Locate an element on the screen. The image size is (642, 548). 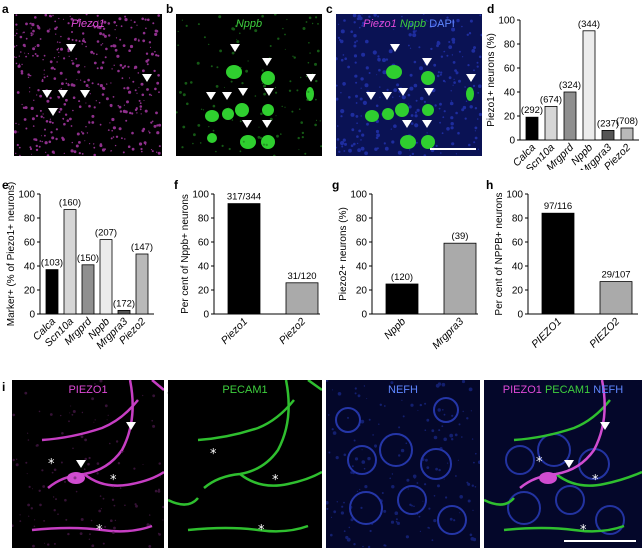
label-nefh: NEFH is located at coordinates (608, 390).